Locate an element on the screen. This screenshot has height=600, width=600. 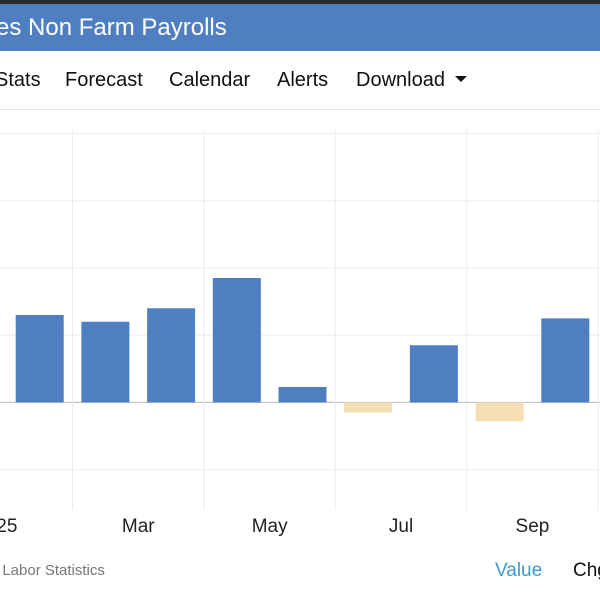
x-tick-label: May is located at coordinates (270, 526).